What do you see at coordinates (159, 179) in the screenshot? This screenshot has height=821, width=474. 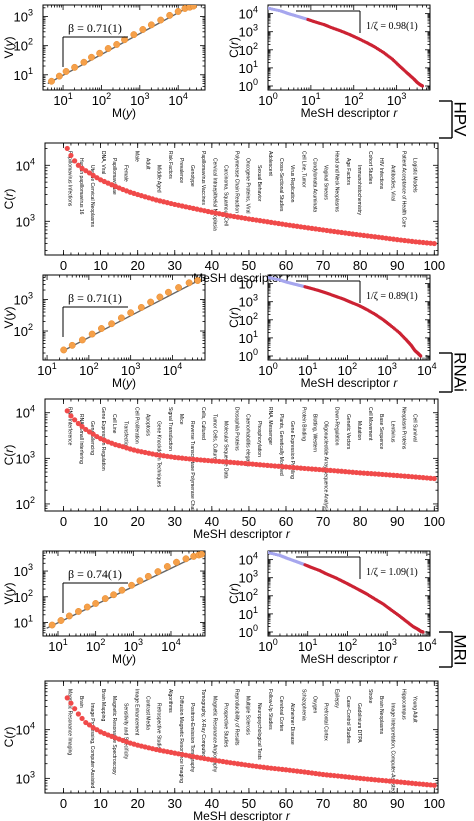 I see `term-label: Middle Aged` at bounding box center [159, 179].